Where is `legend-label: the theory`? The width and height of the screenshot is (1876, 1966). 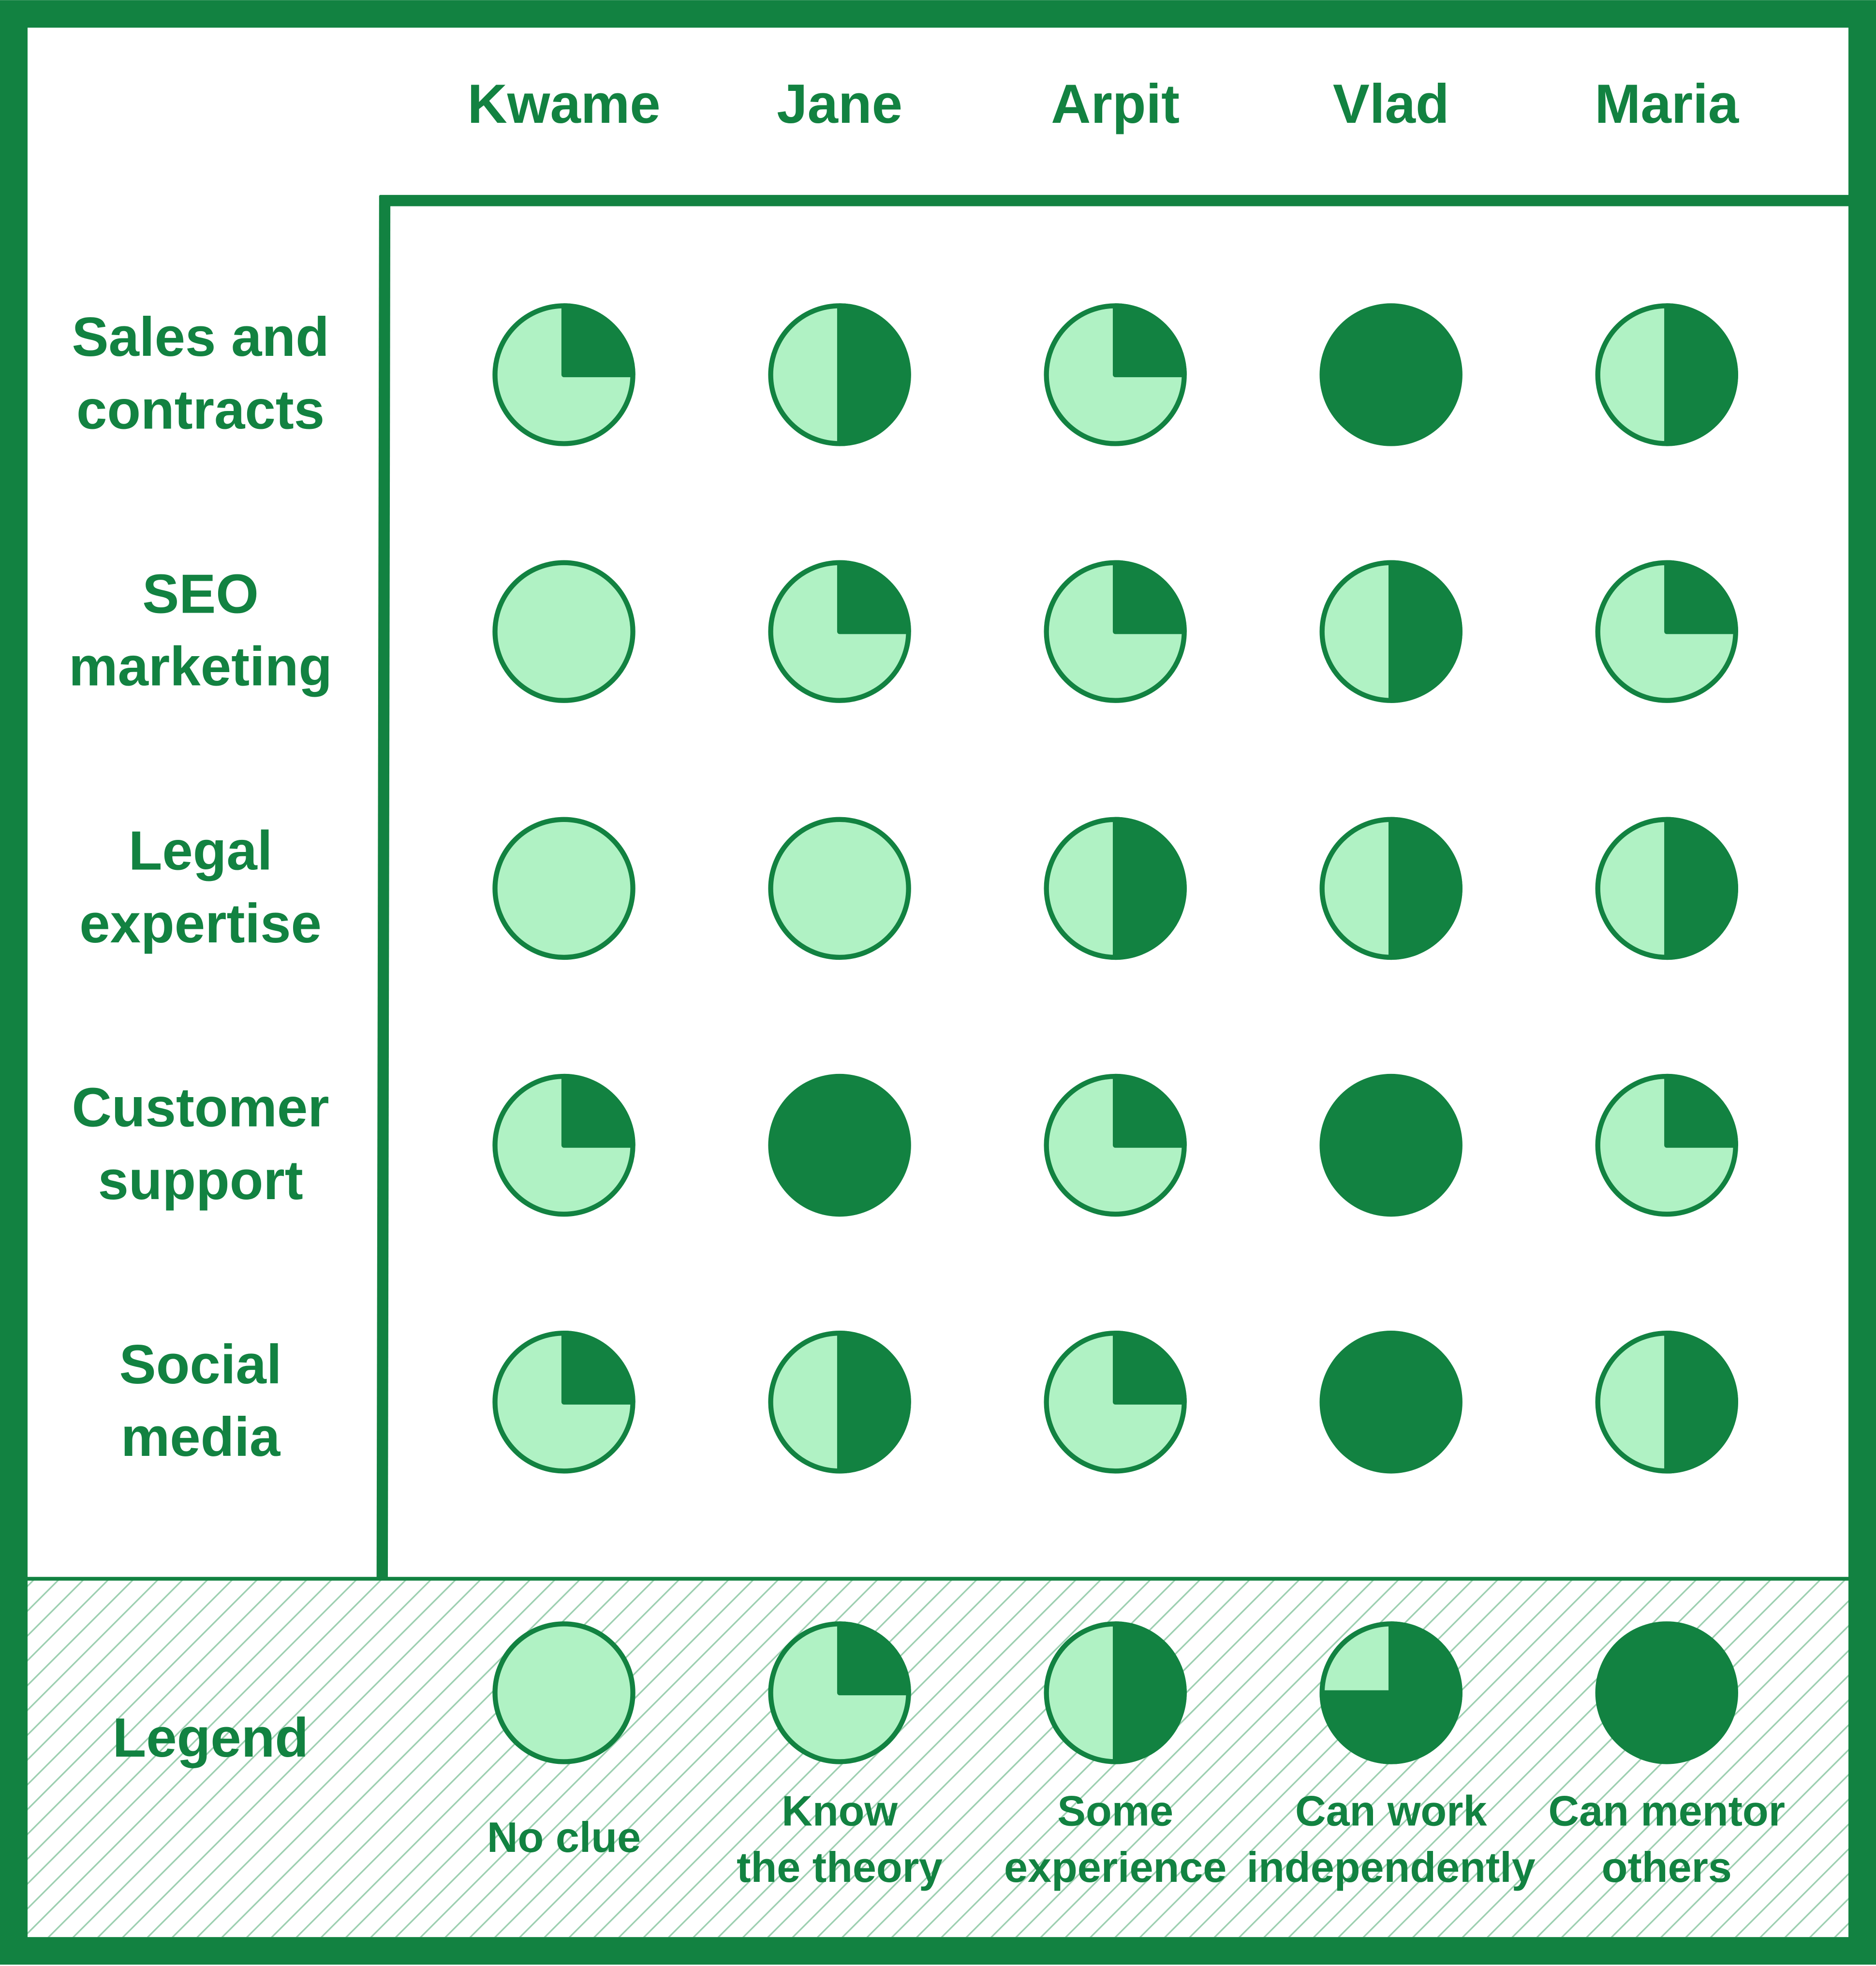
legend-label: the theory is located at coordinates (840, 1867).